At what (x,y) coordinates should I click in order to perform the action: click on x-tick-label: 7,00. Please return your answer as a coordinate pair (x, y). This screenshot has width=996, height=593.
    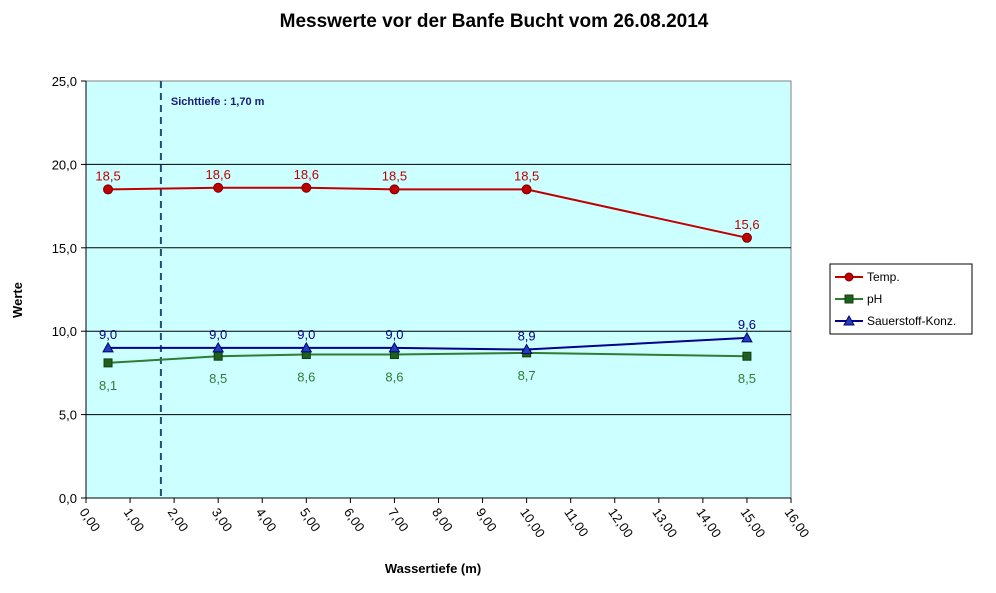
    Looking at the image, I should click on (398, 519).